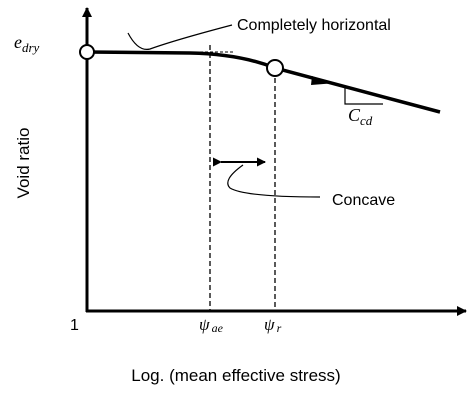 The image size is (474, 402). I want to click on annotation-horizontal: Completely horizontal, so click(314, 25).